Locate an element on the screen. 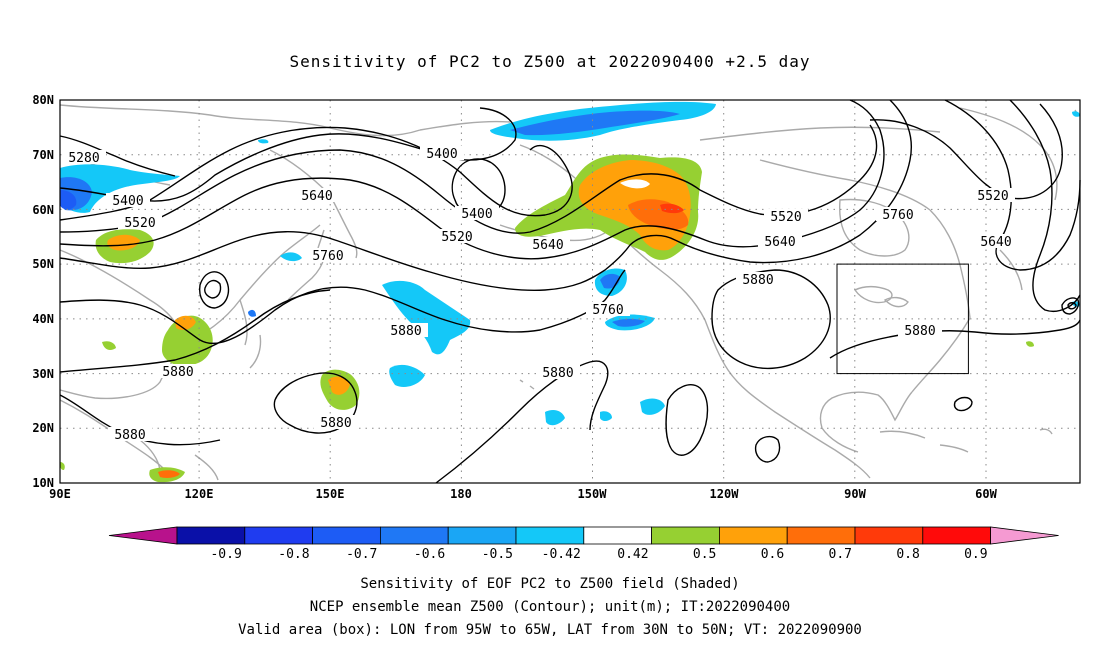 The height and width of the screenshot is (650, 1100). blob-siberia-negative-core is located at coordinates (68, 200).